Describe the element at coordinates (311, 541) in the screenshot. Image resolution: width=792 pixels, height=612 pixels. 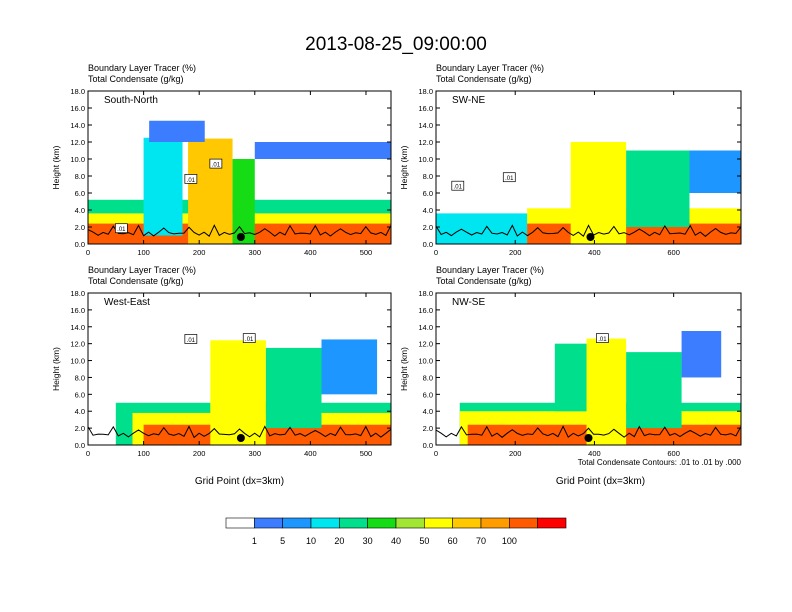
I see `colorbar-label-2: 10` at that location.